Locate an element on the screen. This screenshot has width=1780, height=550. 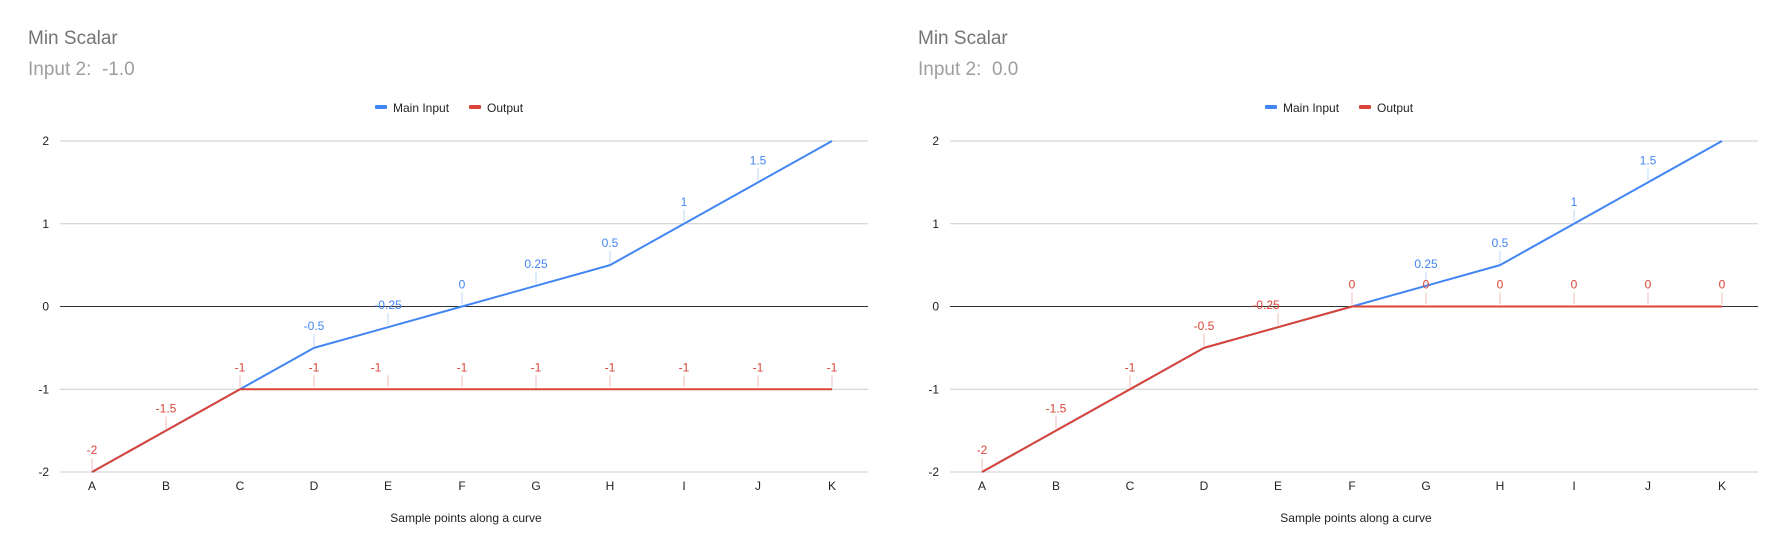
output-data-labels: -2 -1.5 -1 -1 -1 -1 -1 -1 -1 -1 -1 is located at coordinates (462, 415).